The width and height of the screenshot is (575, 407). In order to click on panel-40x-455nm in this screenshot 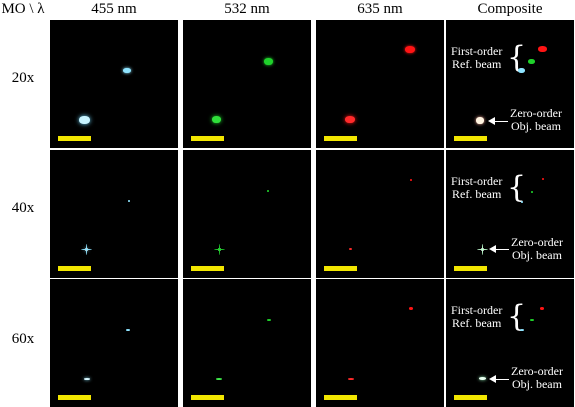, I will do `click(114, 214)`.